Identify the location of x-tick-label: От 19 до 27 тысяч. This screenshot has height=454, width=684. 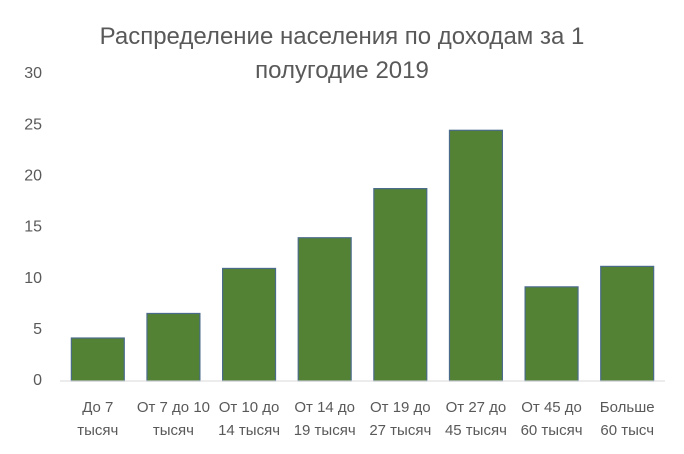
(400, 419).